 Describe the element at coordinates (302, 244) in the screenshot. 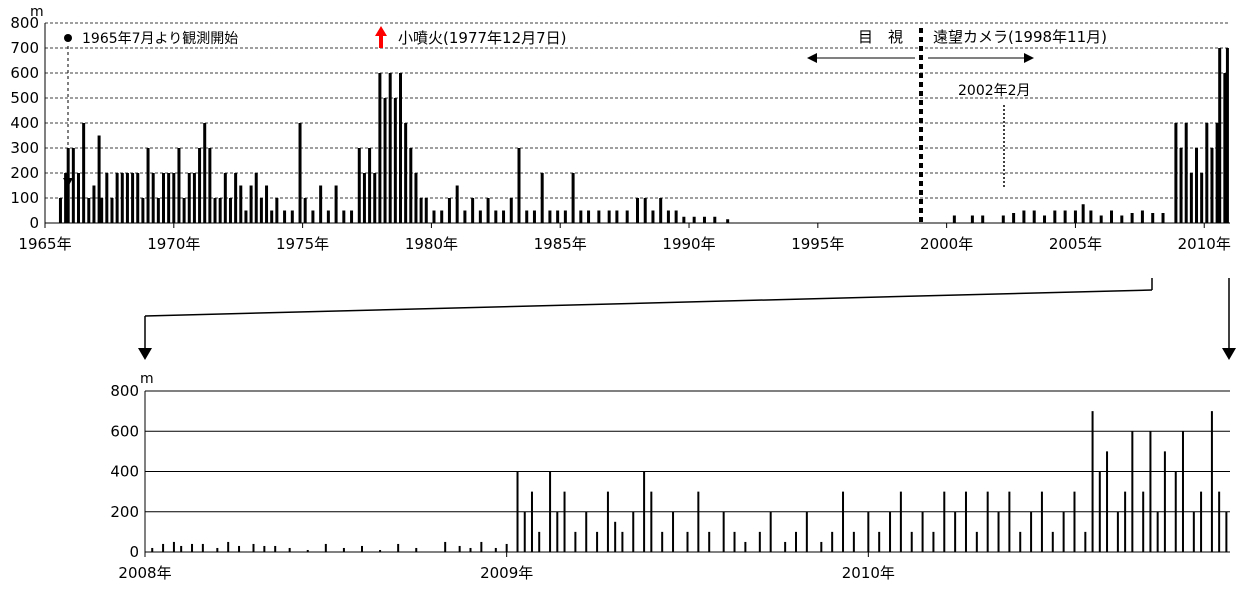

I see `x-tick-label: 1975年` at that location.